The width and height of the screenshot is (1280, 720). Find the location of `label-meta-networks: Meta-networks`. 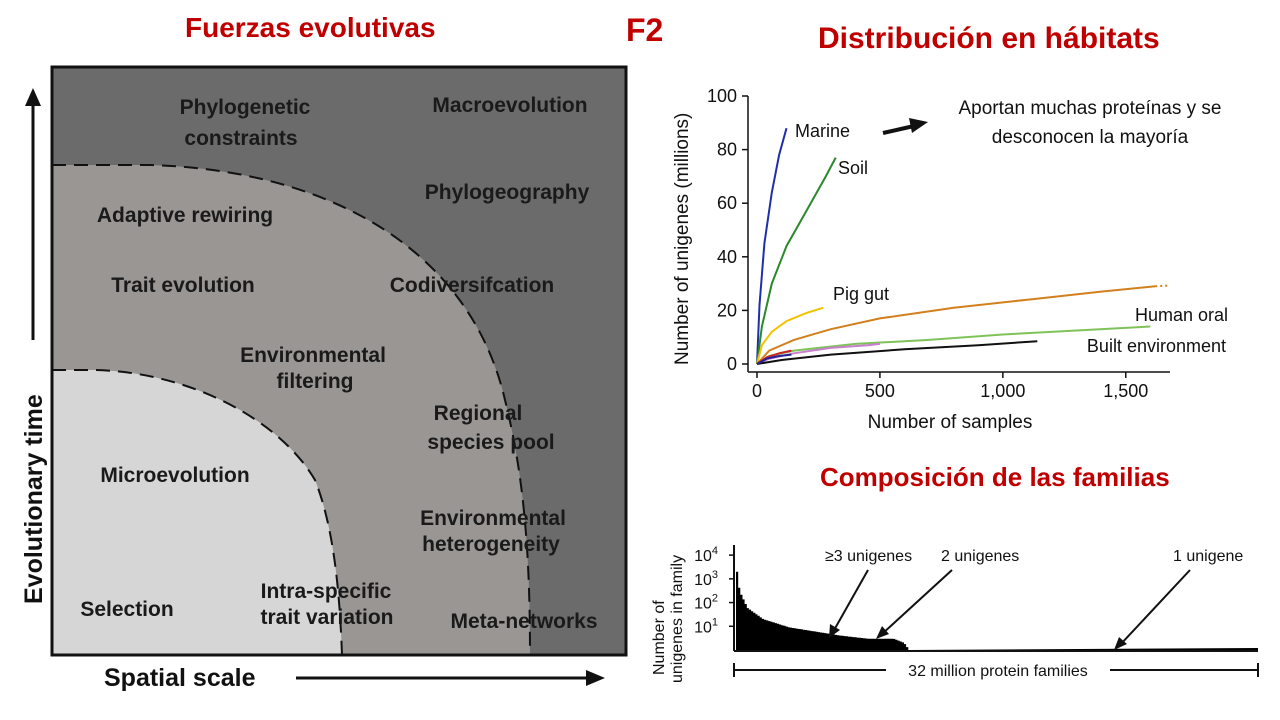

label-meta-networks: Meta-networks is located at coordinates (523, 621).